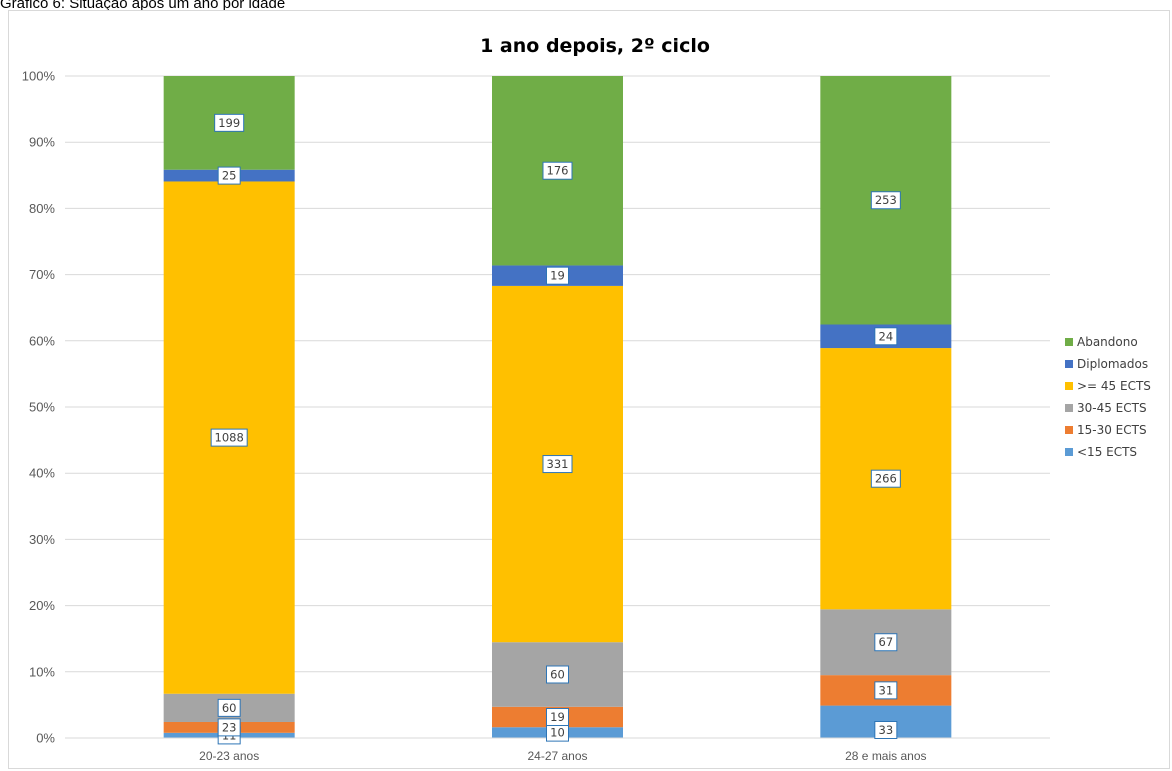 The height and width of the screenshot is (771, 1172). I want to click on y-tick-label: 50%, so click(42, 407).